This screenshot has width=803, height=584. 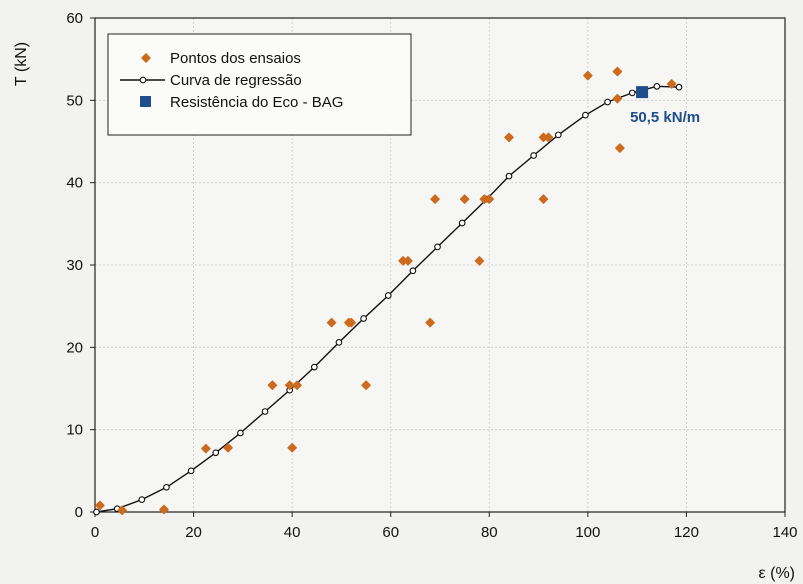 What do you see at coordinates (95, 532) in the screenshot?
I see `x-tick-label: 0` at bounding box center [95, 532].